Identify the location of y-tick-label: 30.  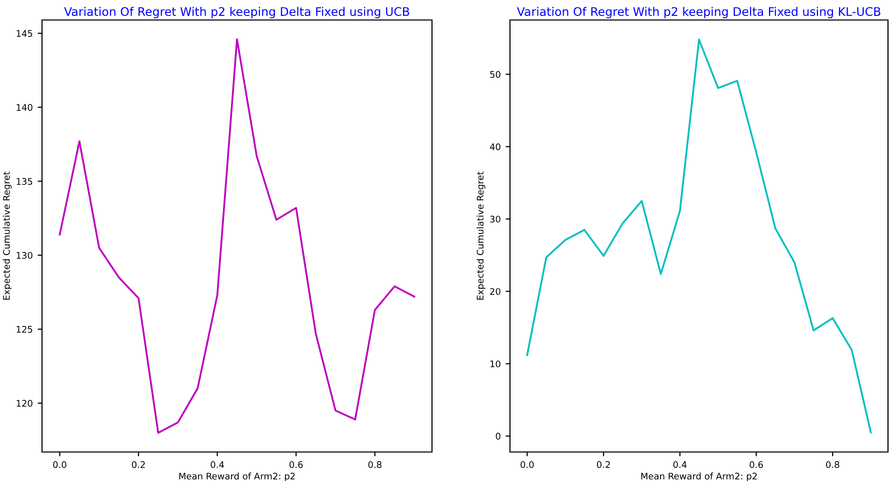
(495, 219).